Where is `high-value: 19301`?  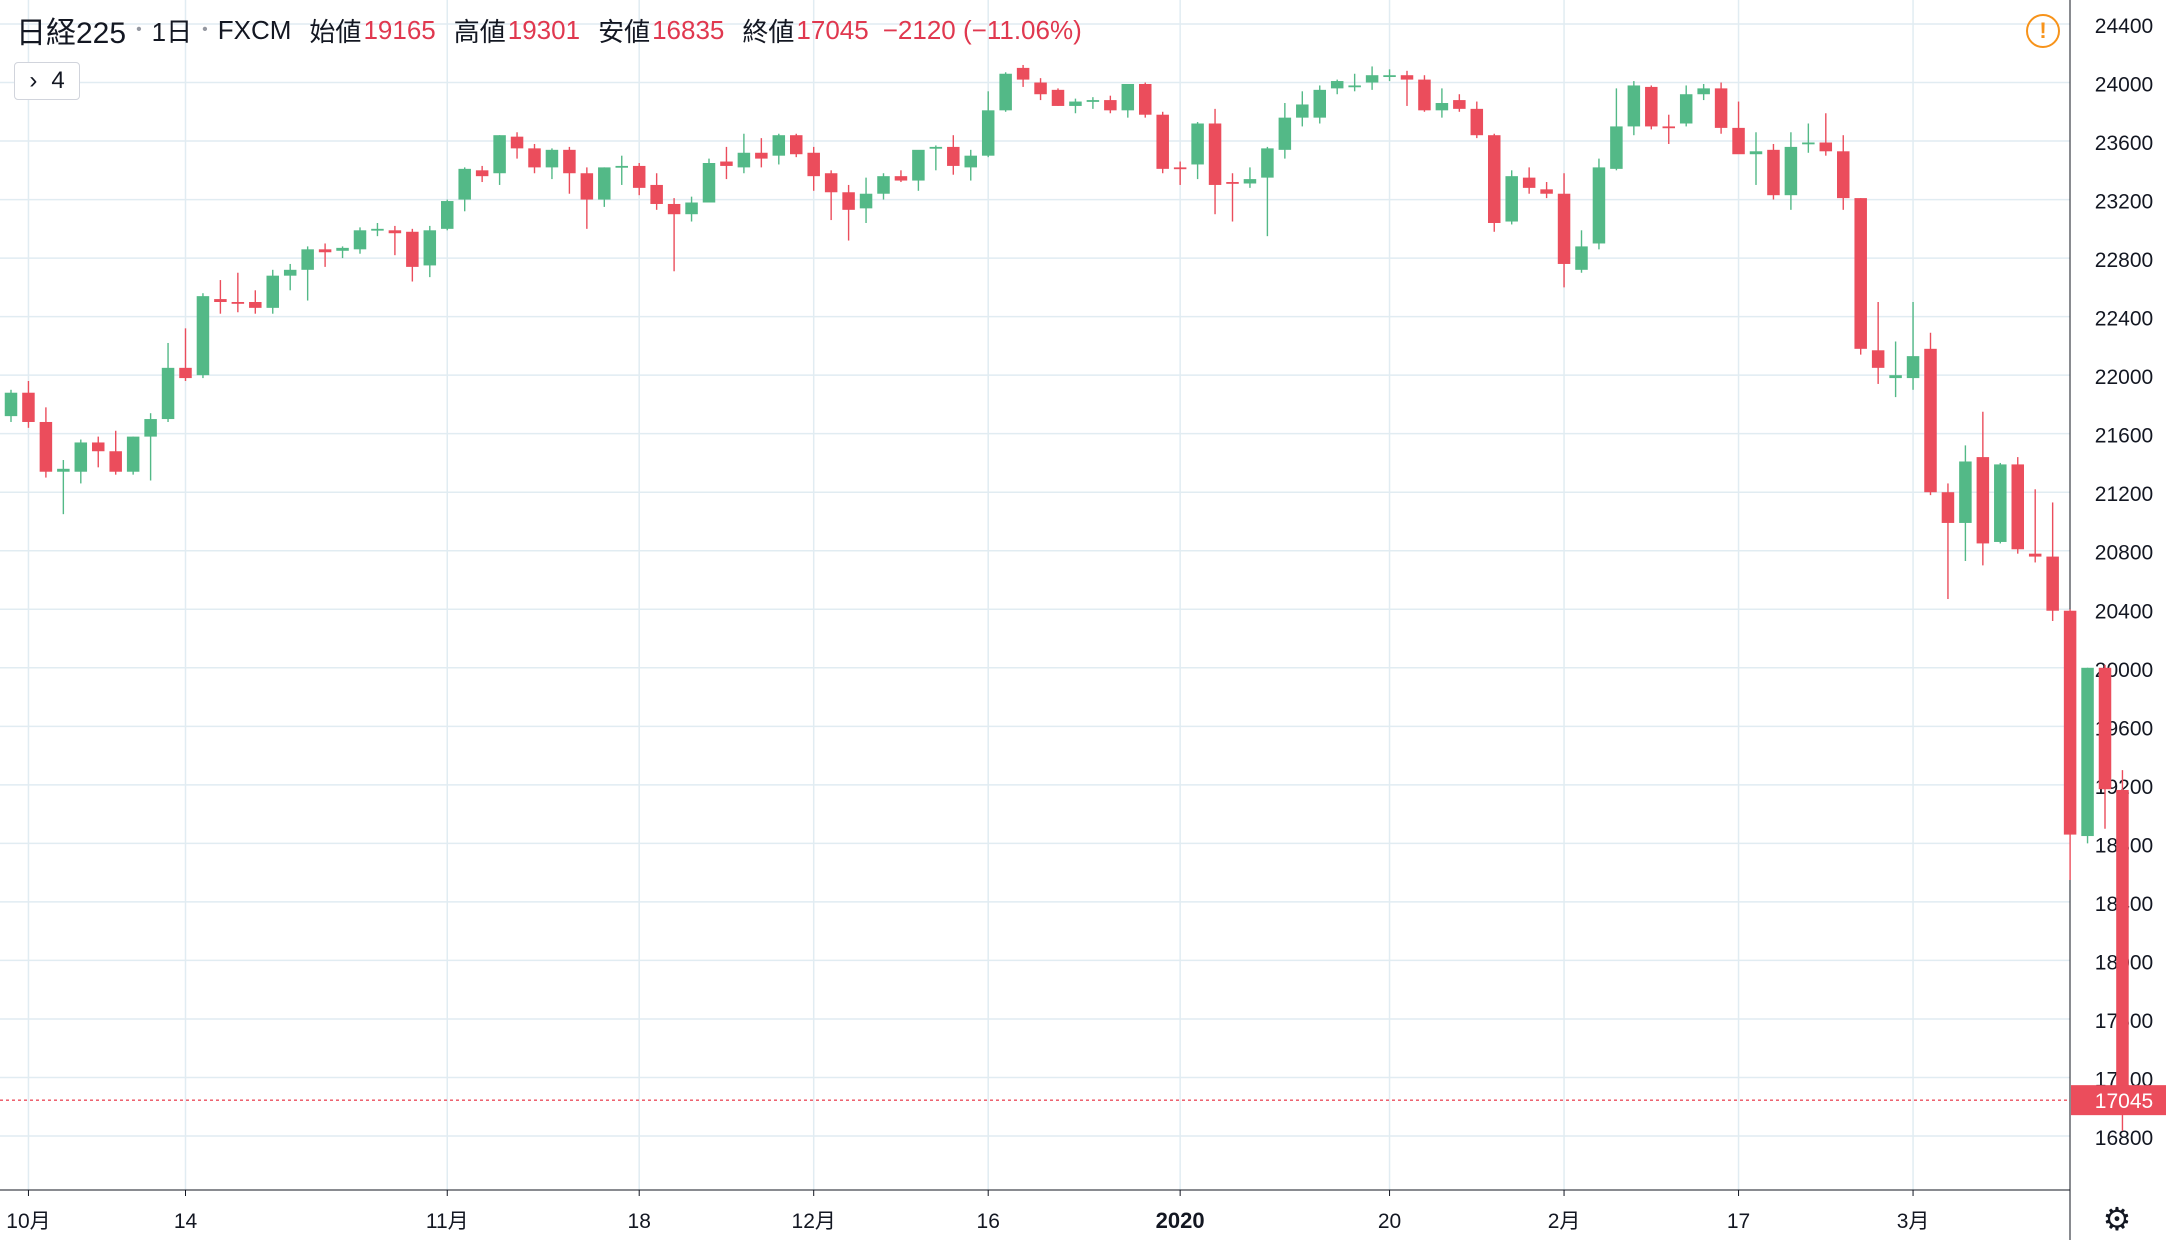
high-value: 19301 is located at coordinates (544, 29).